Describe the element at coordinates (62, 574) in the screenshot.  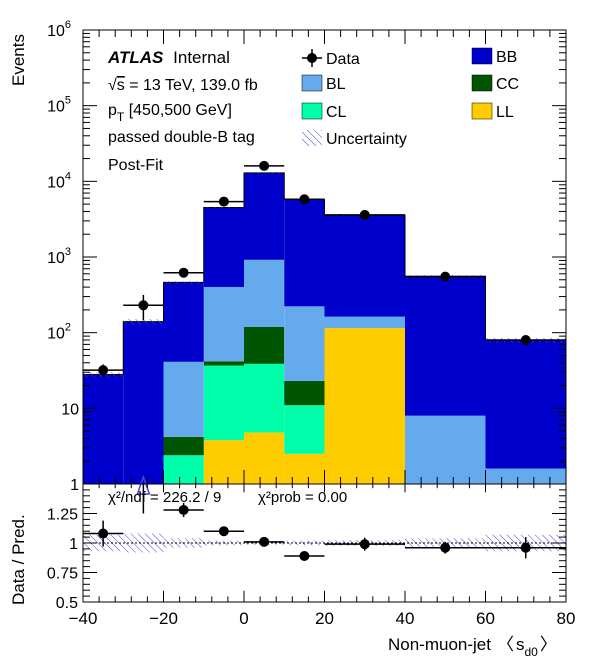
I see `ratio-y-tick-label-1: 0.75` at that location.